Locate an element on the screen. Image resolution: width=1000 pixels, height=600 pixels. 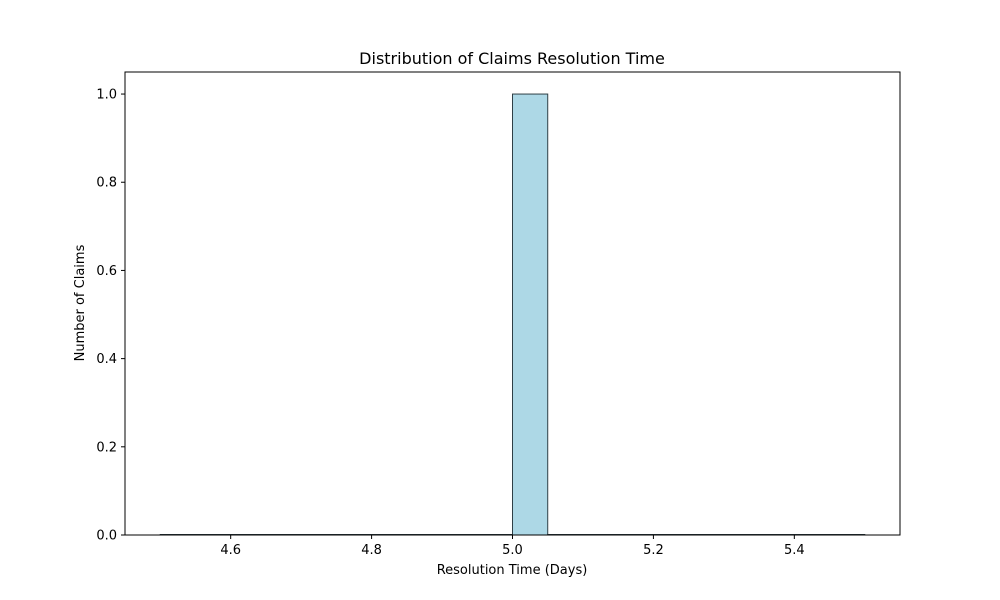
chart-title: Distribution of Claims Resolution Time is located at coordinates (512, 58).